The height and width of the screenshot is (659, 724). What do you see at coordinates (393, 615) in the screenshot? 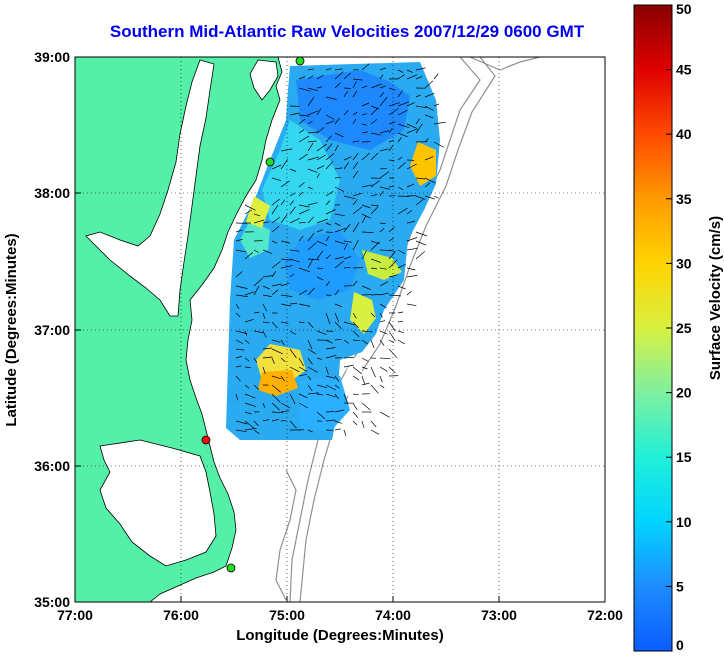
I see `x-tick-label: 74:00` at bounding box center [393, 615].